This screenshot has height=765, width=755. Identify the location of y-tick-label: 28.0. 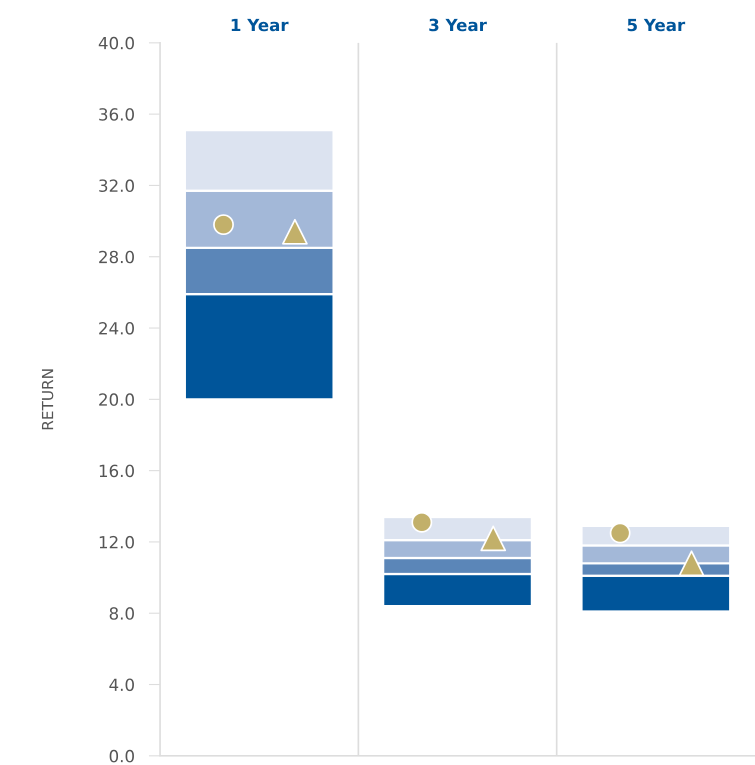
(116, 257).